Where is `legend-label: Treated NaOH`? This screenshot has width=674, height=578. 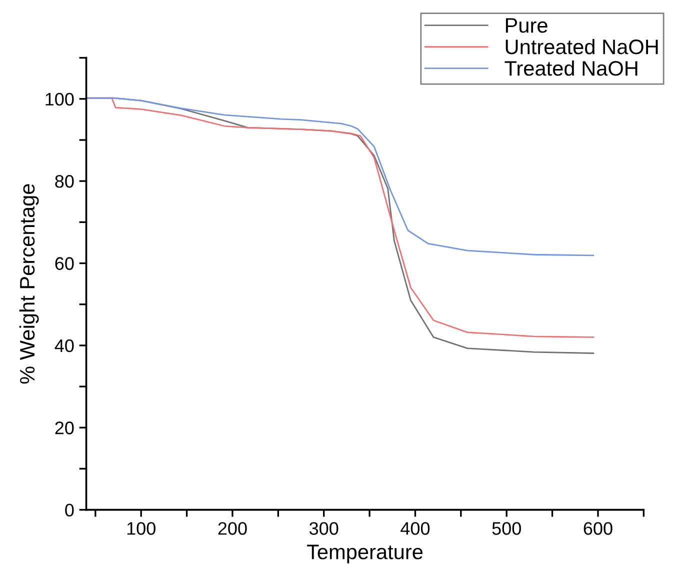
legend-label: Treated NaOH is located at coordinates (571, 68).